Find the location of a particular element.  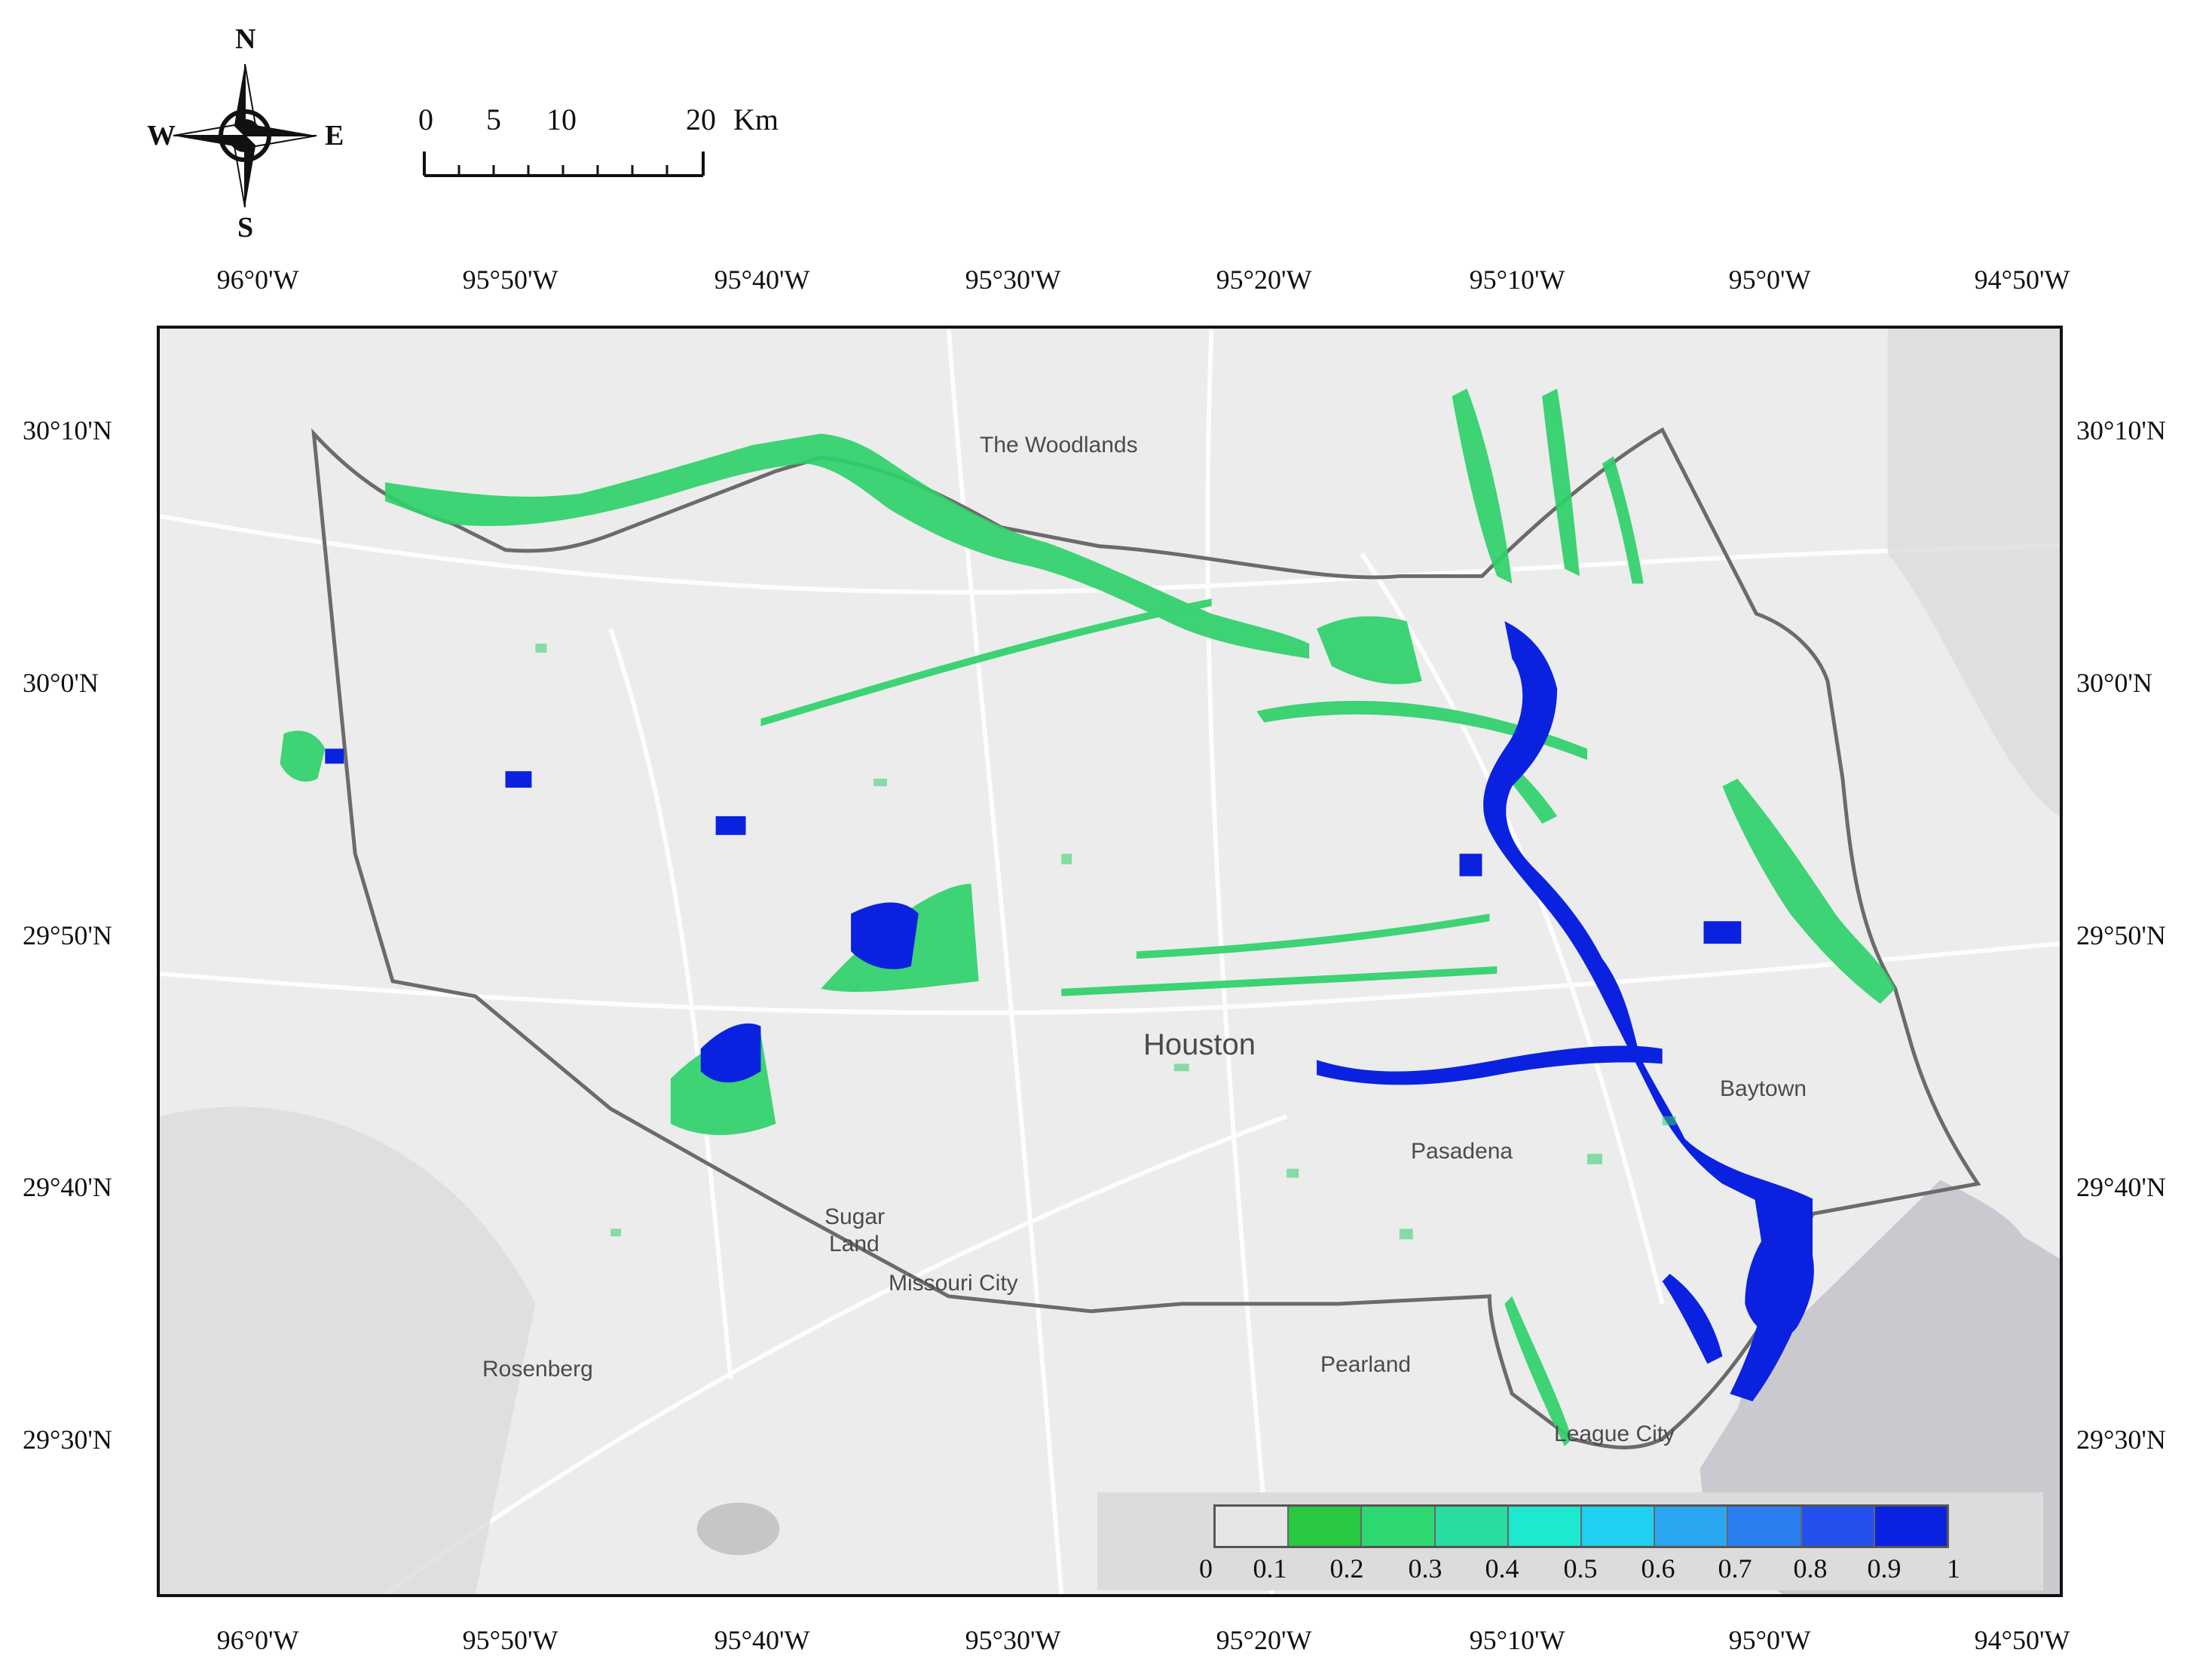

lat-right-label: 30°0'N is located at coordinates (2114, 683).